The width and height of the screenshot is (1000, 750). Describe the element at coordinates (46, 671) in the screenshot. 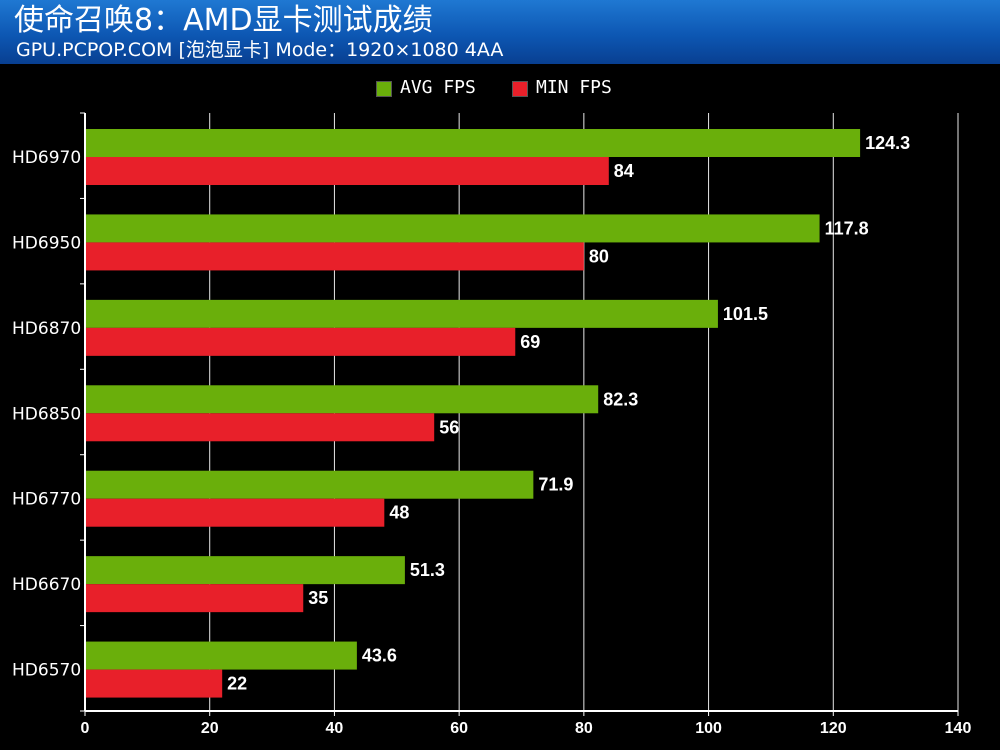

I see `category-label-hd6570: HD6570` at that location.